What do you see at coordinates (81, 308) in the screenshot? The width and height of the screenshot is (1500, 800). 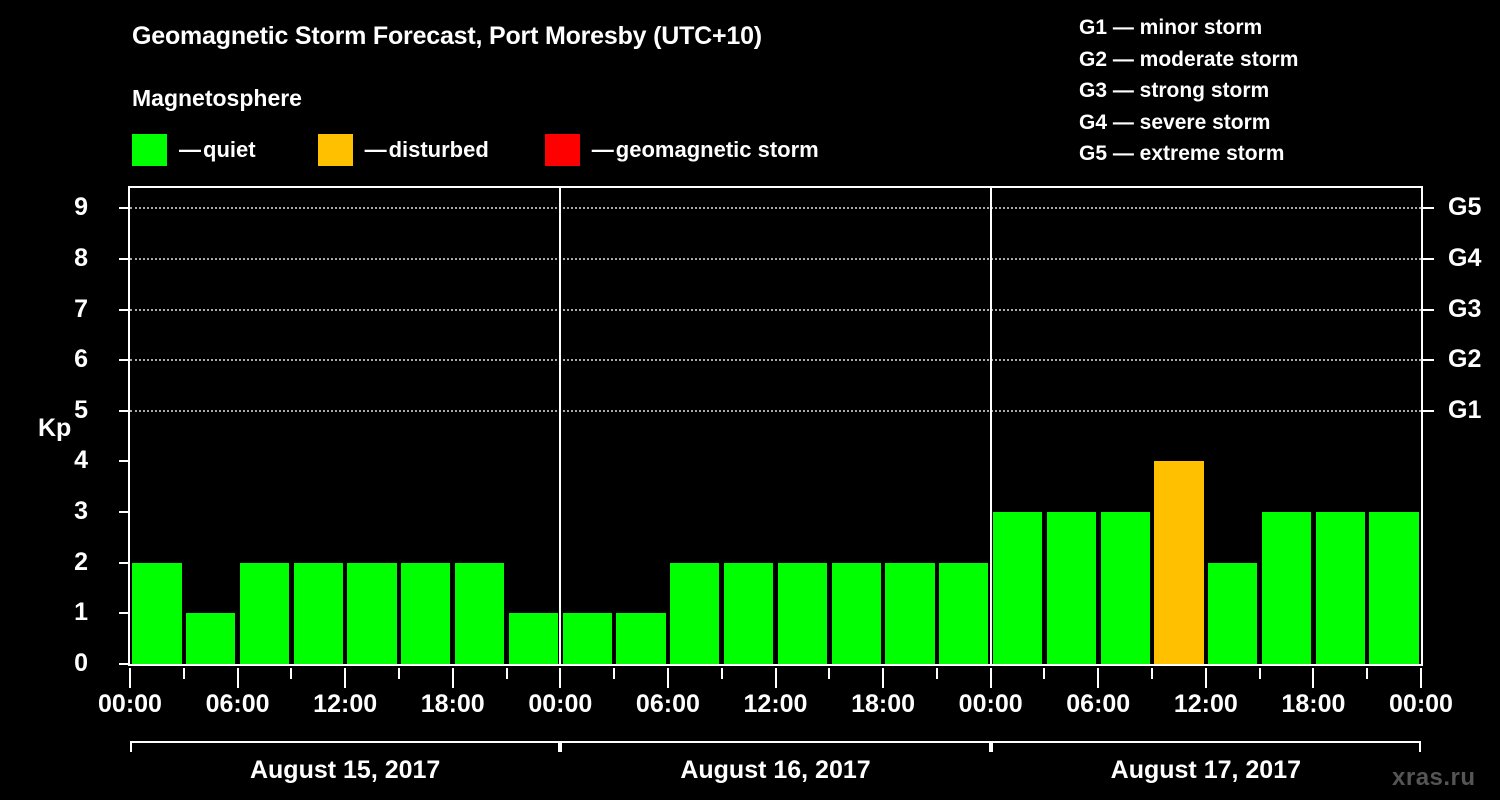 I see `y-tick-label: 7` at bounding box center [81, 308].